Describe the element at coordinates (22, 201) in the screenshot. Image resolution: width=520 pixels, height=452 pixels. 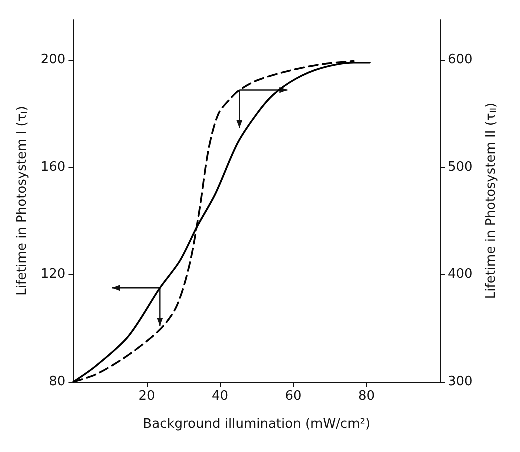
I see `y-axis-title: Lifetime in Photosystem I (τI)` at that location.